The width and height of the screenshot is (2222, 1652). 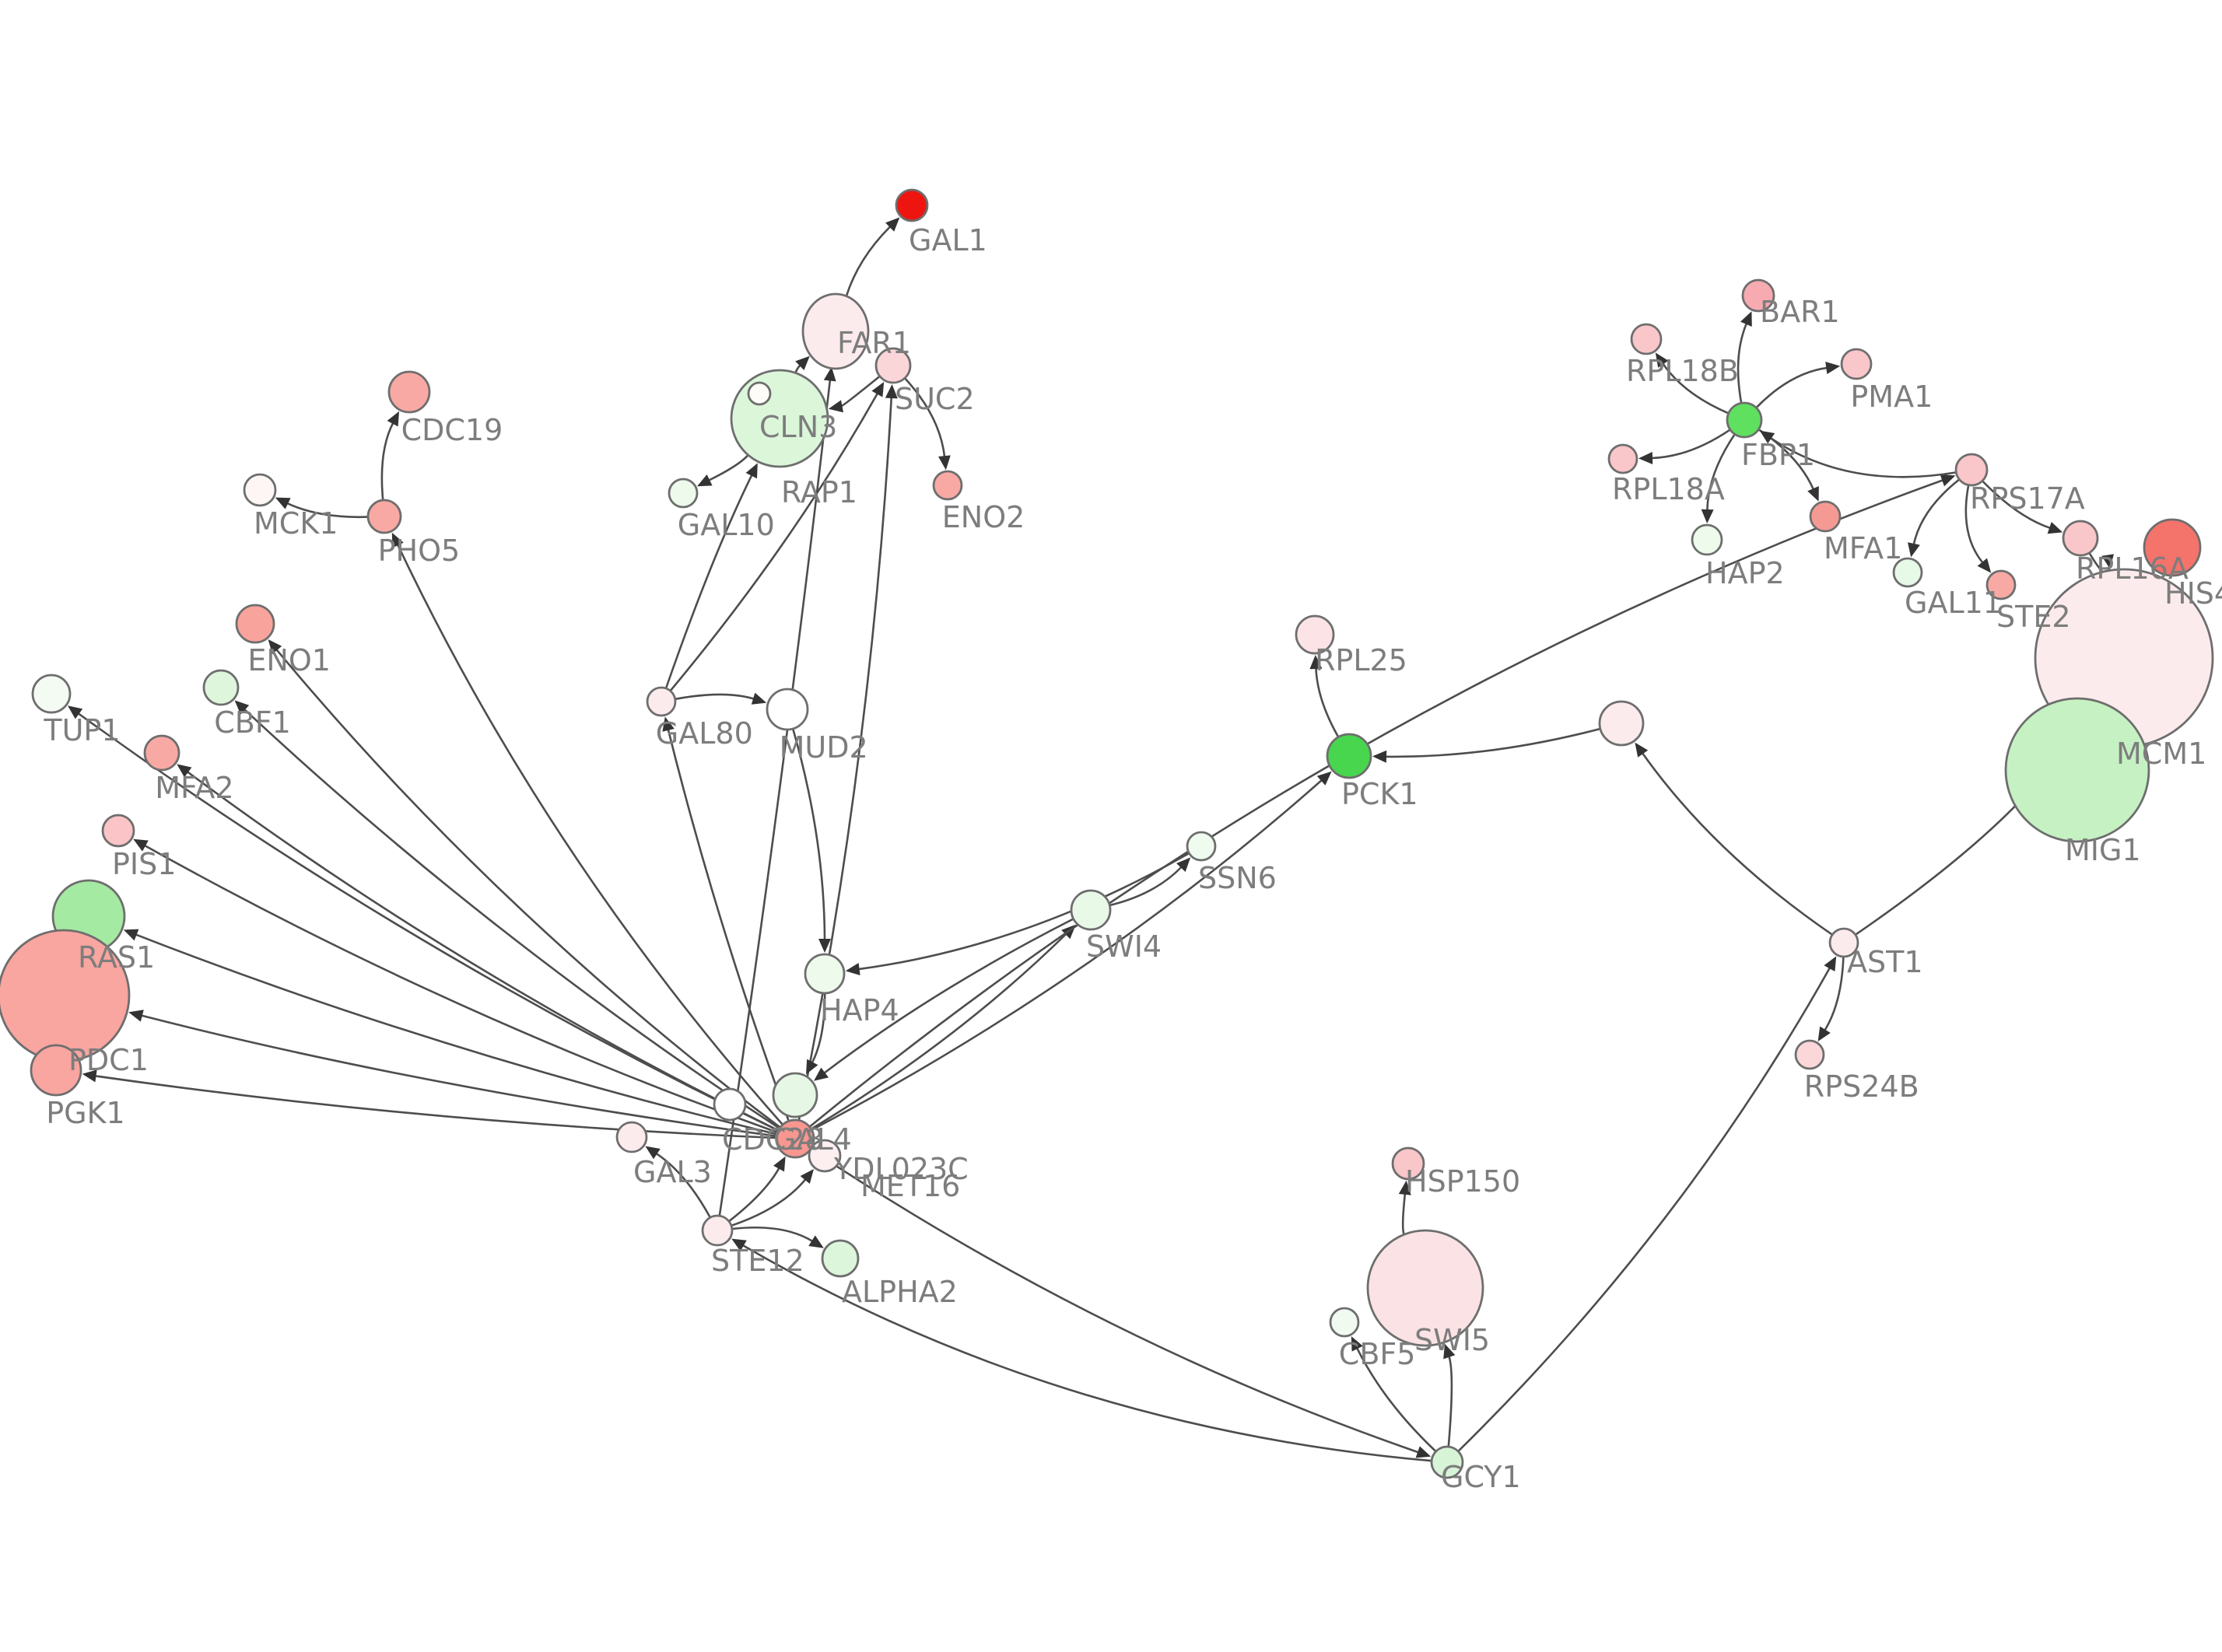 I want to click on edge-GAL4-PCK1, so click(x=1067, y=955).